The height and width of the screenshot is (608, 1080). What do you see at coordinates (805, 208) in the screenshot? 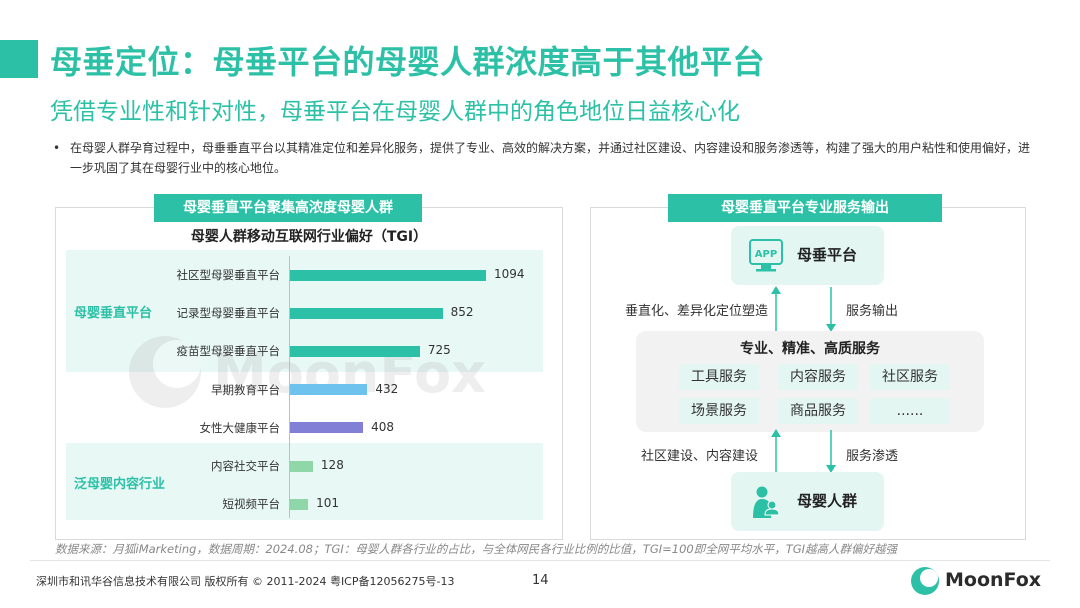
I see `service-panel-tag: 母婴垂直平台专业服务输出` at bounding box center [805, 208].